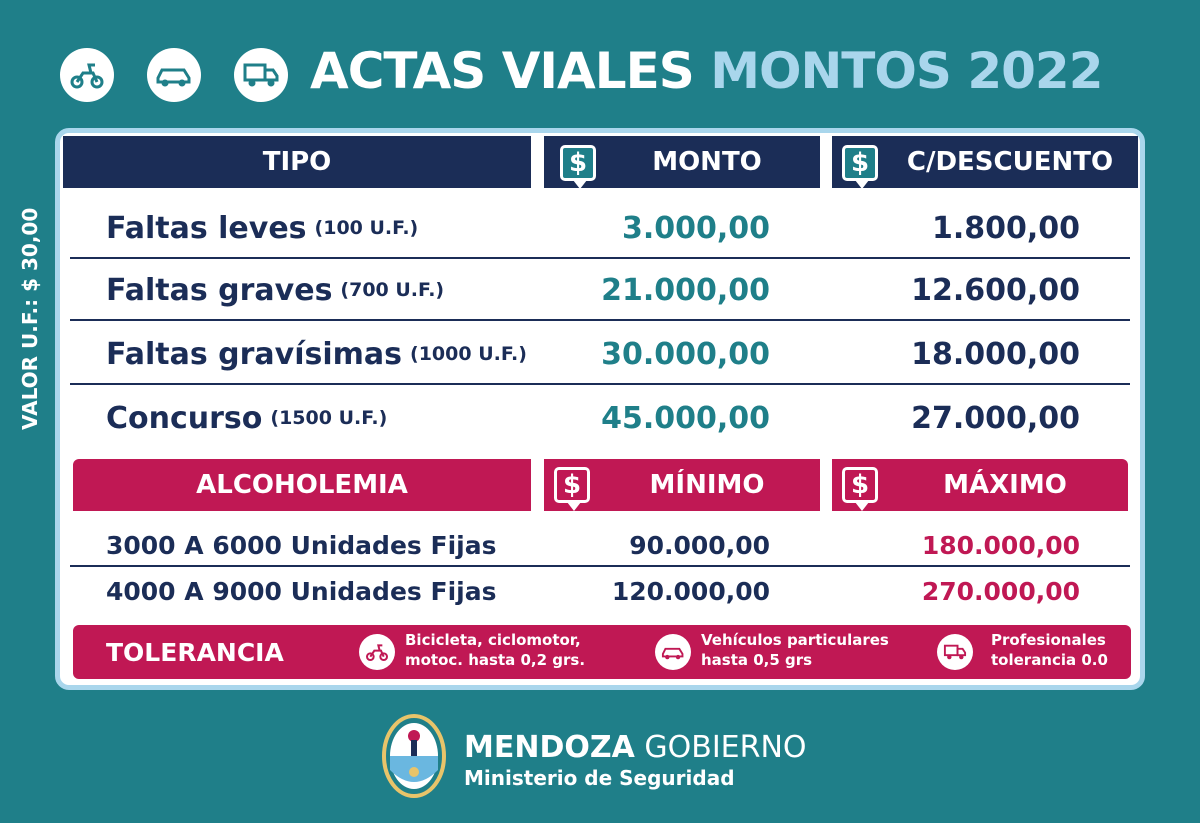  I want to click on row-tipo: Faltas graves (700 U.F.), so click(275, 290).